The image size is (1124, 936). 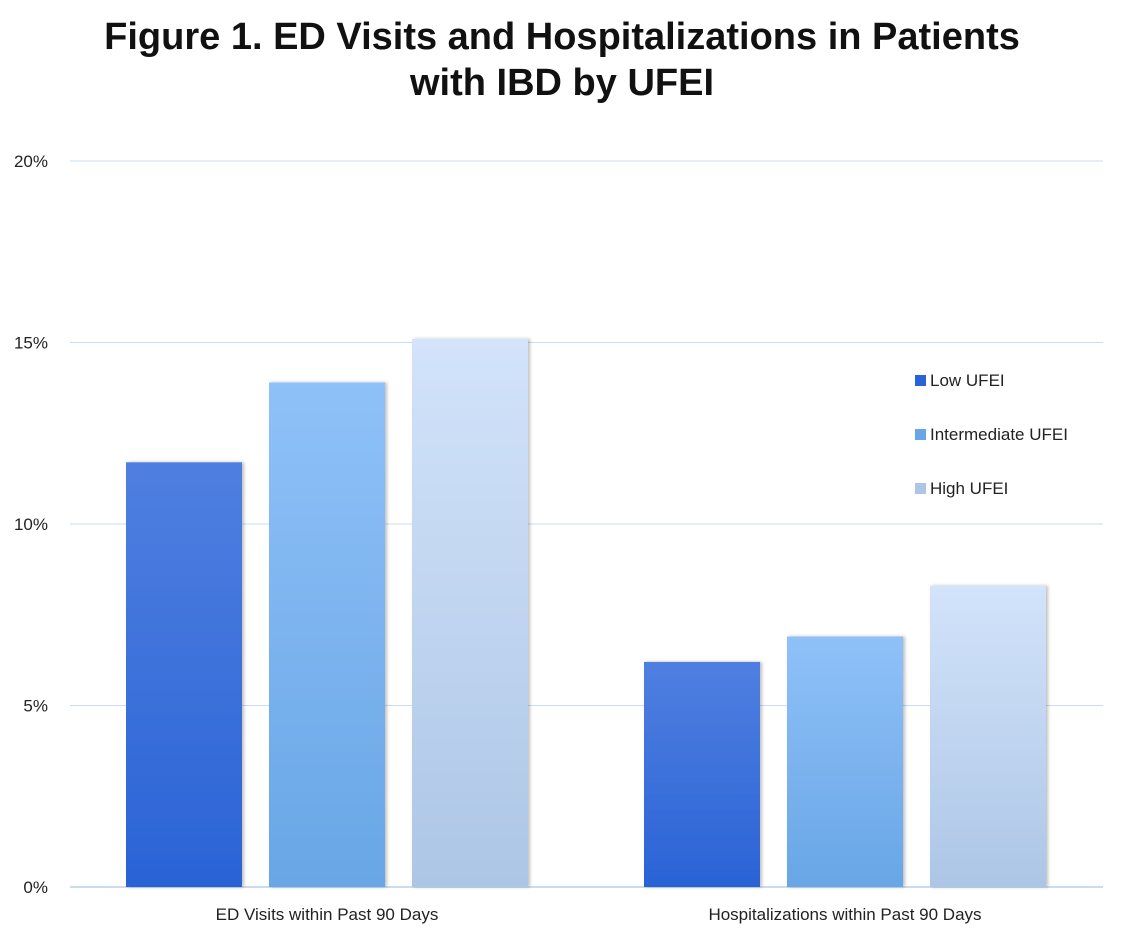 What do you see at coordinates (562, 83) in the screenshot?
I see `chart-title-line-2: with IBD by UFEI` at bounding box center [562, 83].